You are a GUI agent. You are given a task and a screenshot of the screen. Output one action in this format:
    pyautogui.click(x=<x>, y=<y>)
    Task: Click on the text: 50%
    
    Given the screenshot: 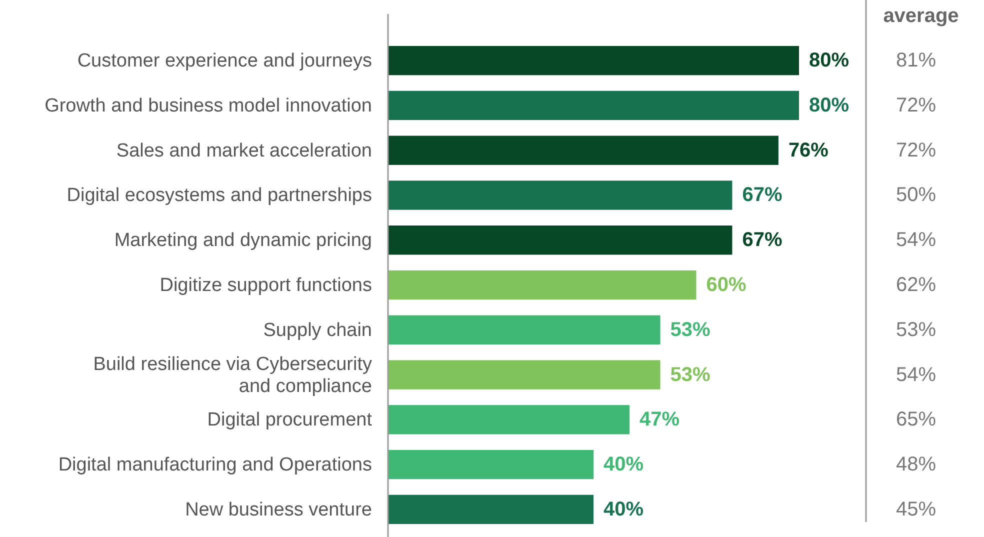 What is the action you would take?
    pyautogui.click(x=916, y=195)
    